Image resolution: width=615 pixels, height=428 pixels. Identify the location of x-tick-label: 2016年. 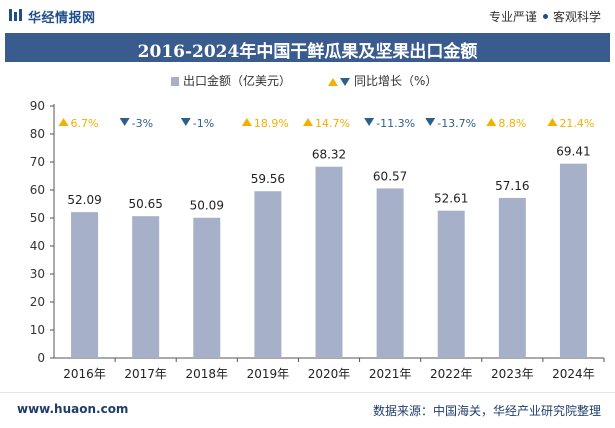
(84, 374).